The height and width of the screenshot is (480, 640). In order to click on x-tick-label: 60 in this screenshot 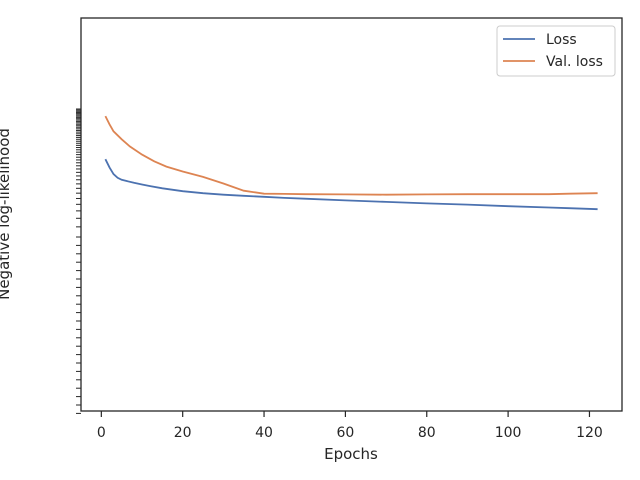, I will do `click(345, 433)`.